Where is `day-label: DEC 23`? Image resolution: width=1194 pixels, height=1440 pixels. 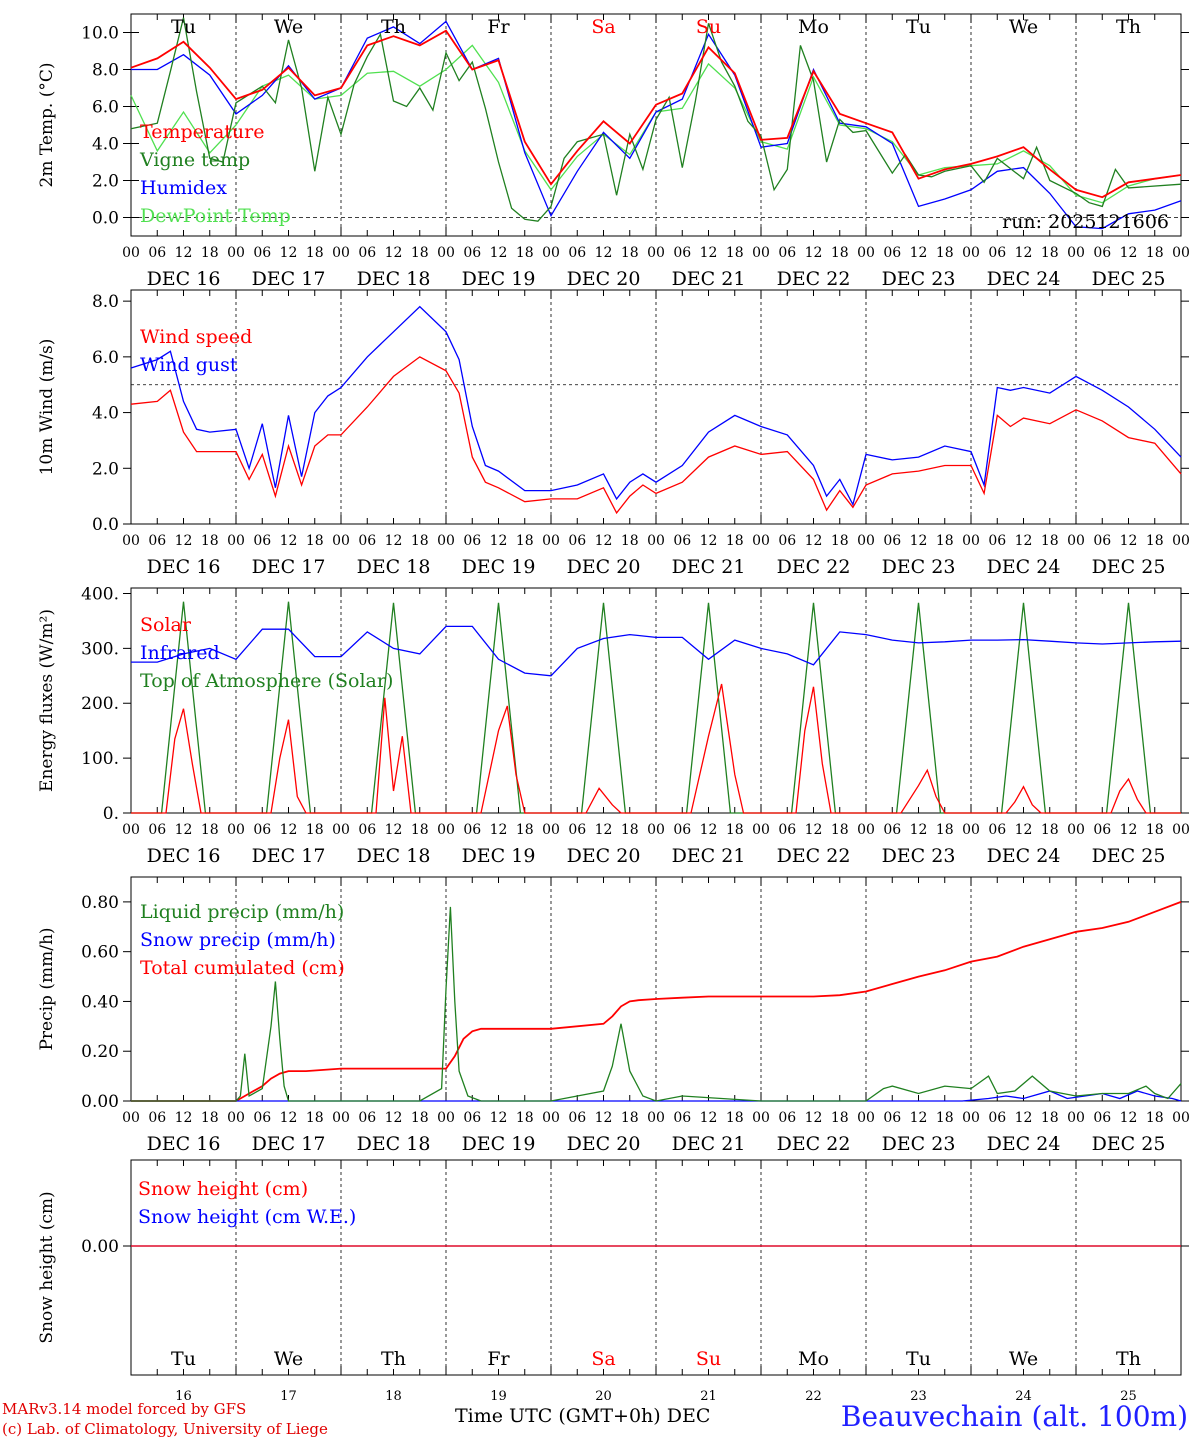 day-label: DEC 23 is located at coordinates (919, 856).